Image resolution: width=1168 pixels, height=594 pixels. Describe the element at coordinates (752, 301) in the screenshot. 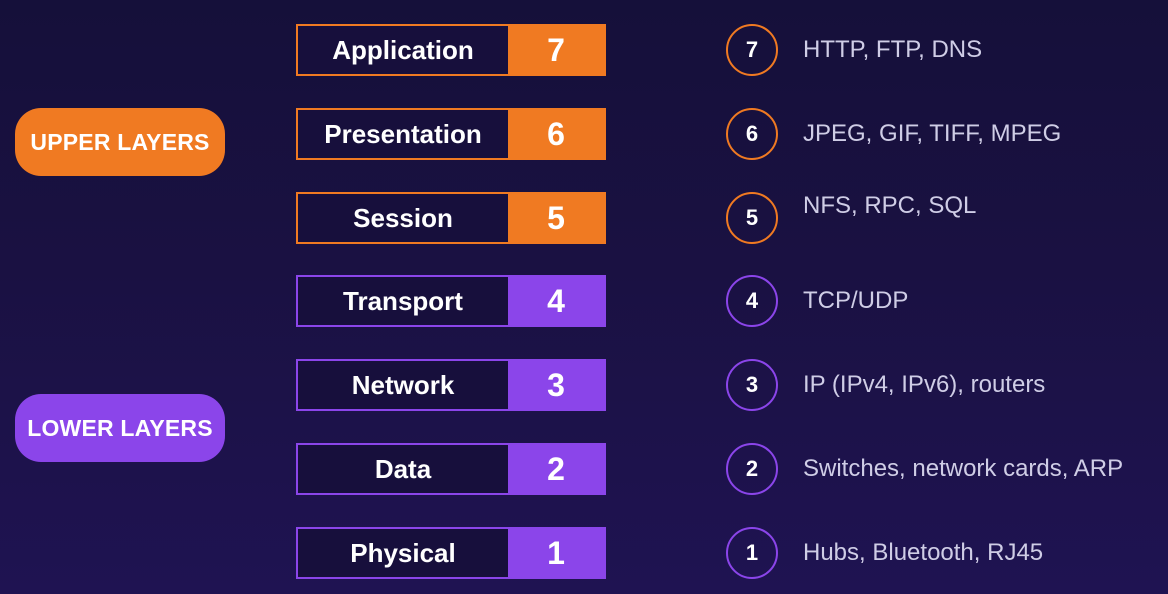

I see `layer-number-circle: 4` at that location.